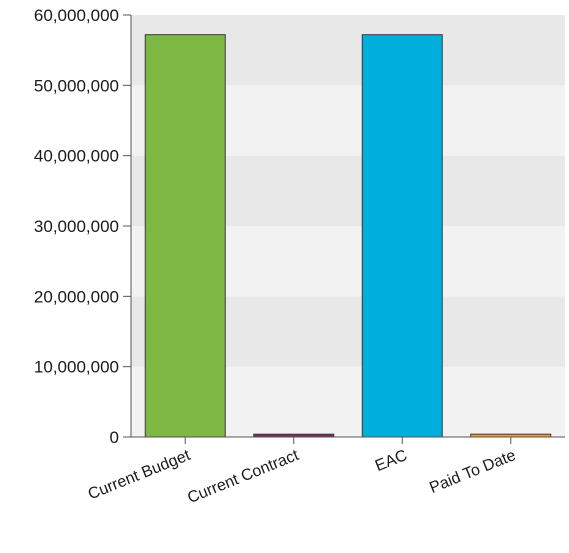 The width and height of the screenshot is (569, 553). Describe the element at coordinates (391, 461) in the screenshot. I see `x-tick-label: EAC` at that location.